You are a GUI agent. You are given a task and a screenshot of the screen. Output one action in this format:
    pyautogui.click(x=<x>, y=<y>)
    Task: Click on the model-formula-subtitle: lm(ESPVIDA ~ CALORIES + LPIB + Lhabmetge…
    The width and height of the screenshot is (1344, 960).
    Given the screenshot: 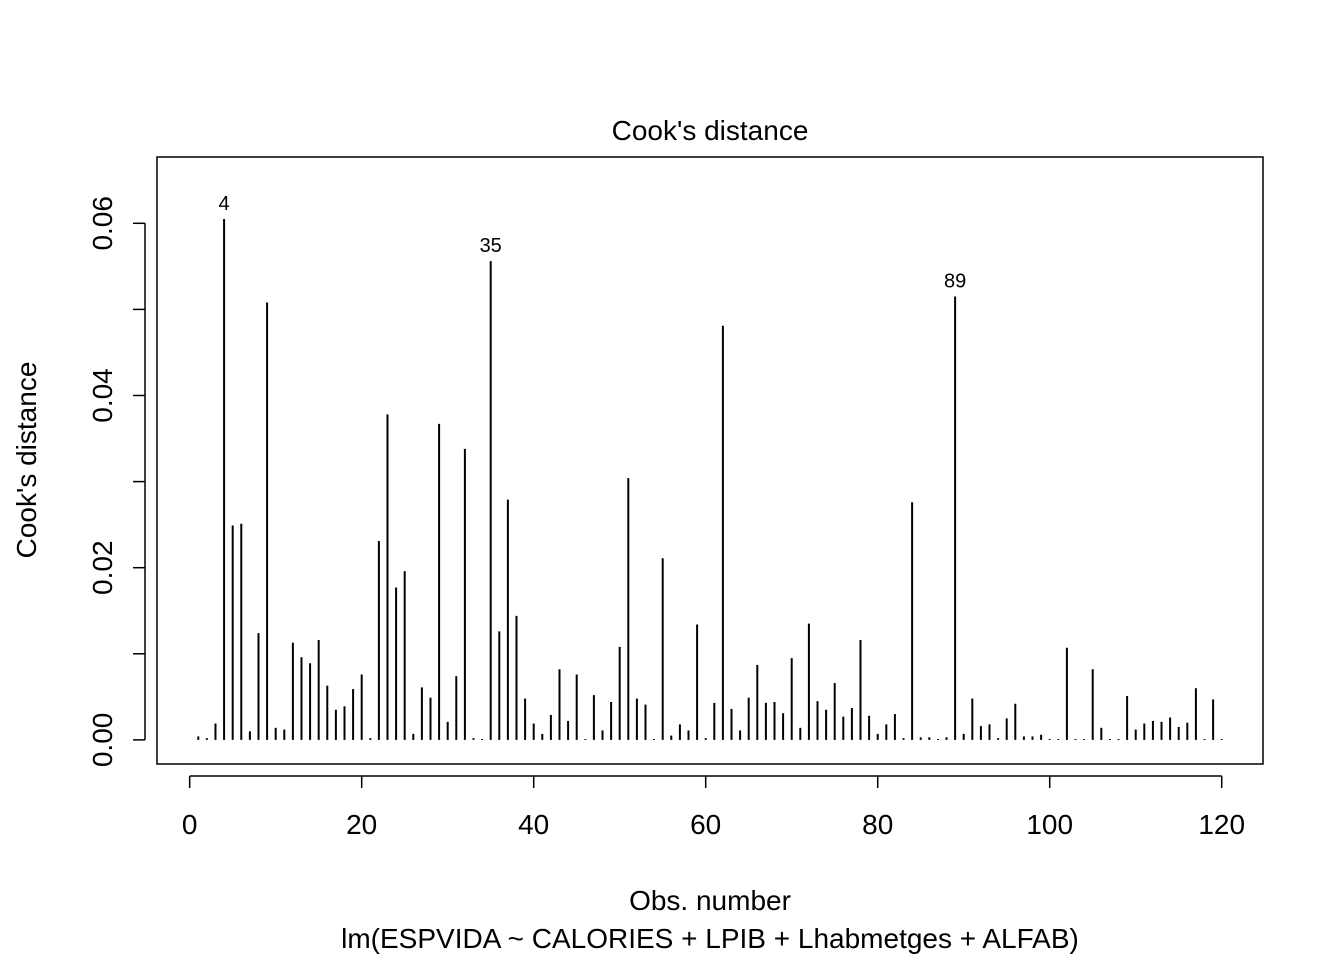 What is the action you would take?
    pyautogui.click(x=710, y=938)
    